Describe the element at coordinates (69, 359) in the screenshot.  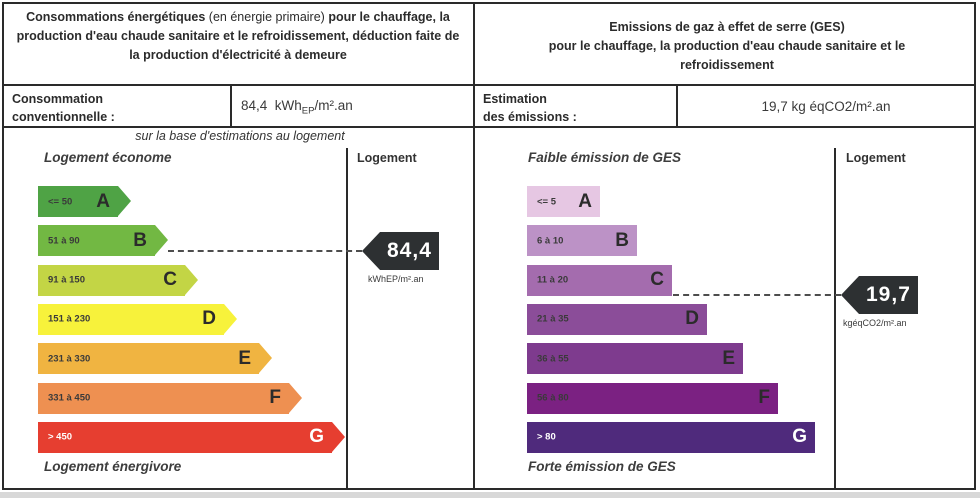
I see `grade-range-label: 231 à 330` at that location.